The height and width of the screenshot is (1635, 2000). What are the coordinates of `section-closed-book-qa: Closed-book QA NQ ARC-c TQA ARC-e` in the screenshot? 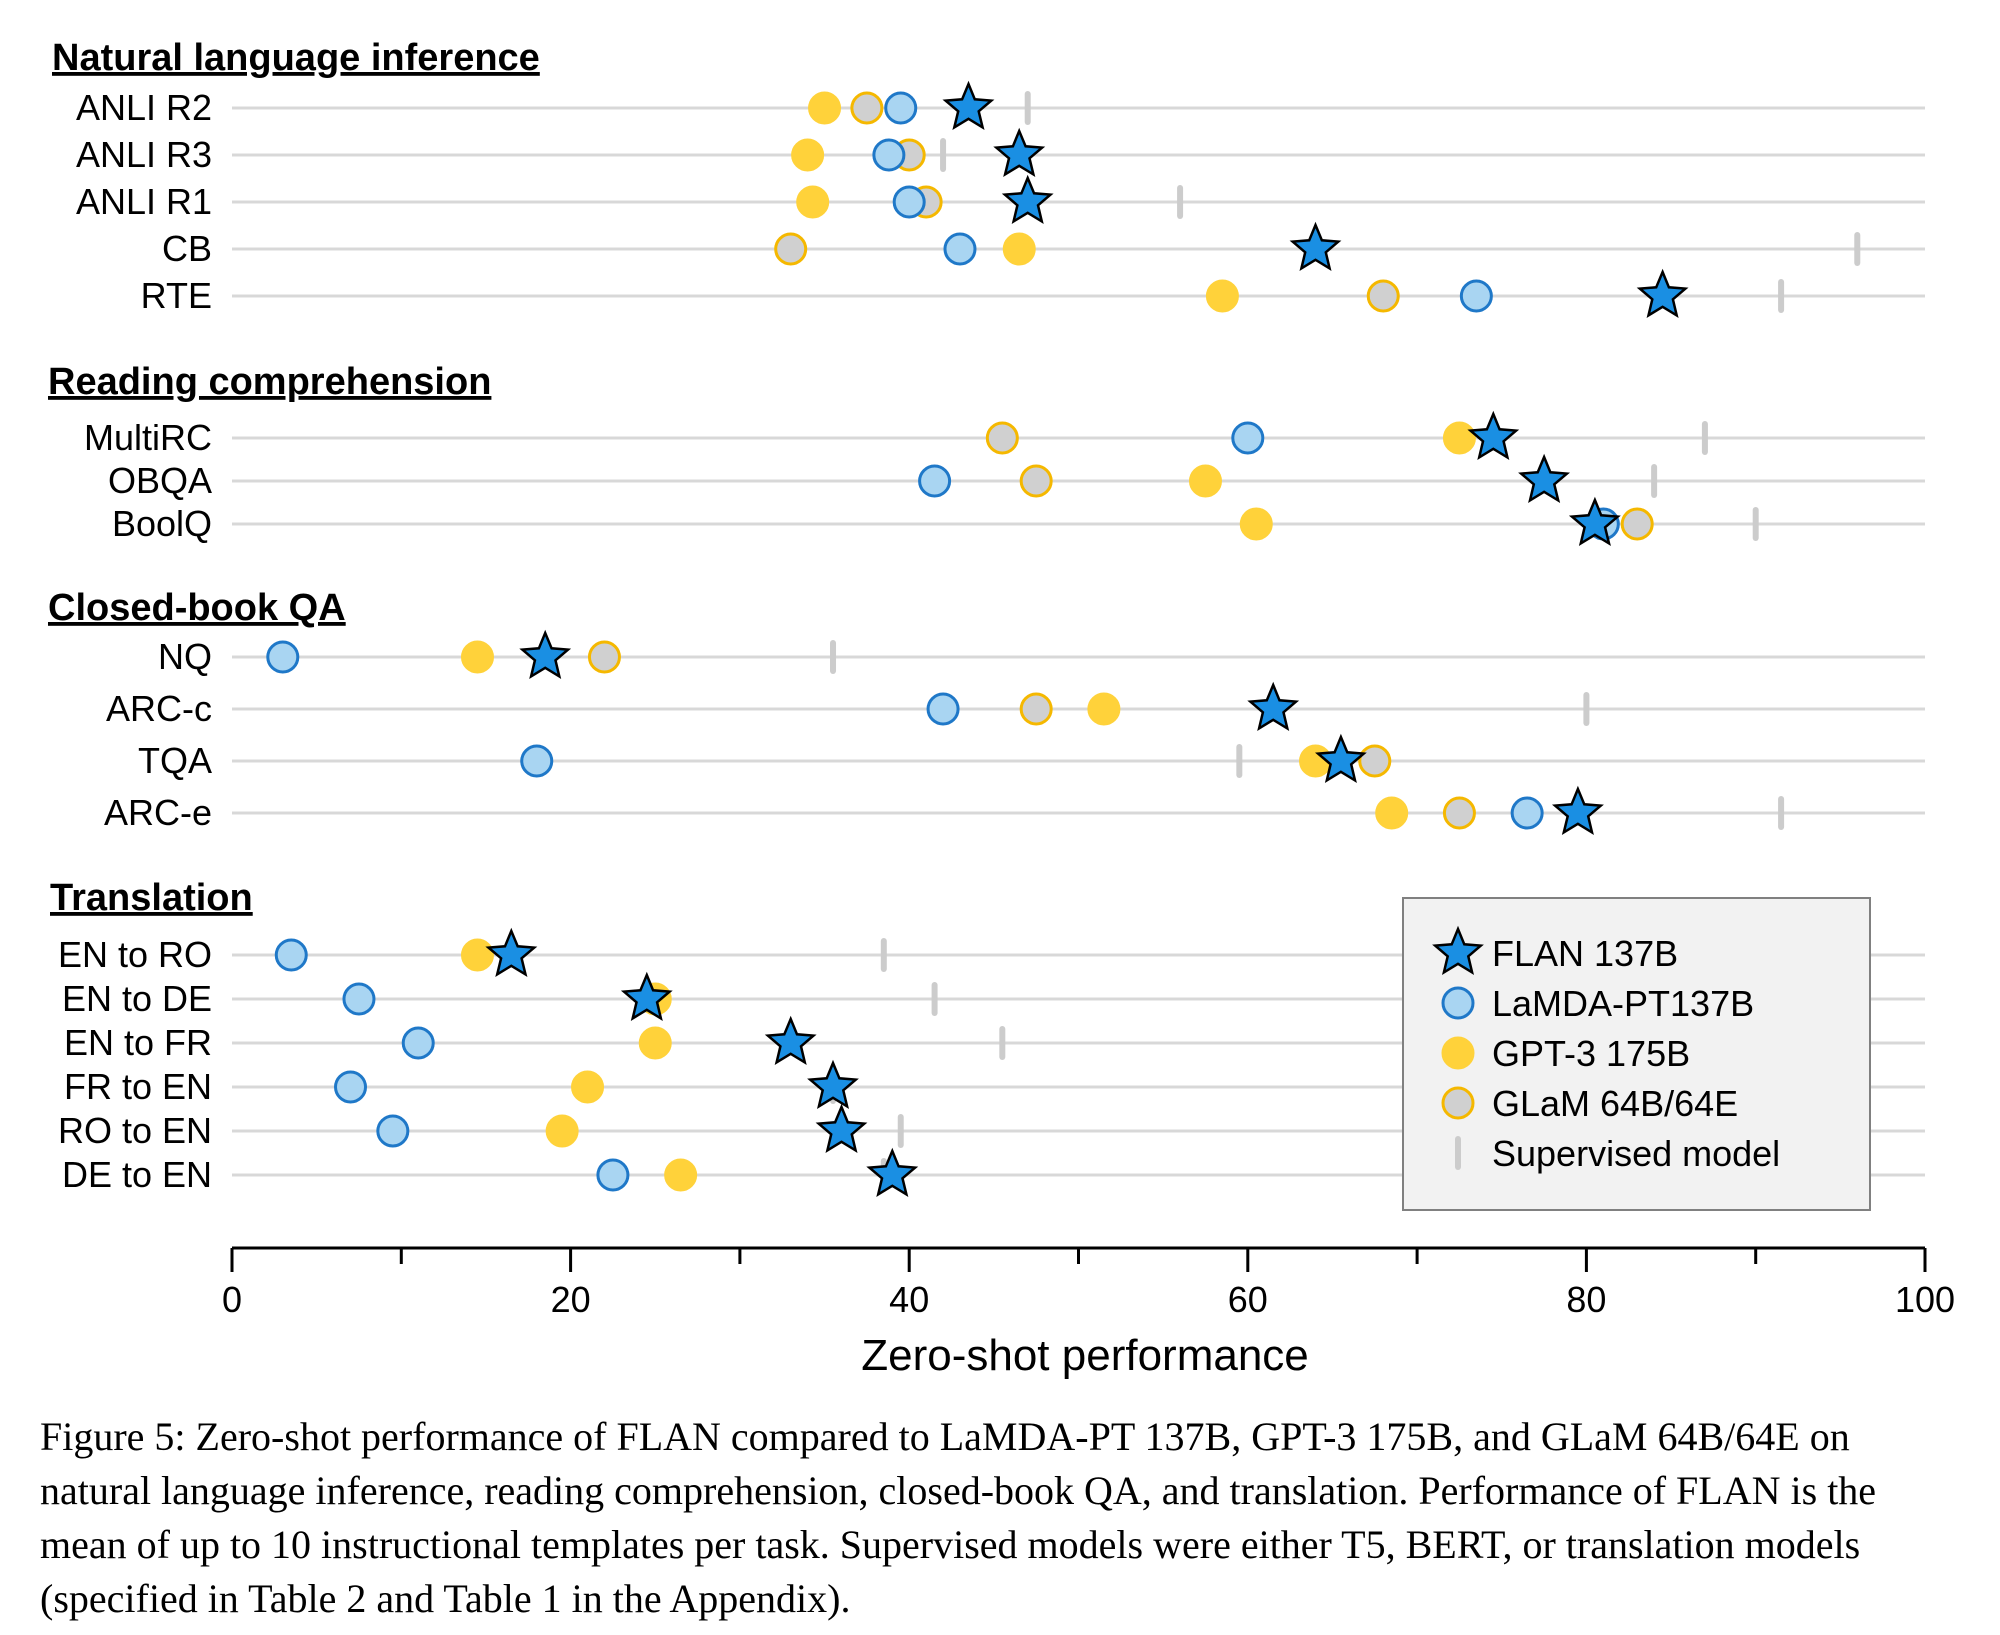 It's located at (986, 711).